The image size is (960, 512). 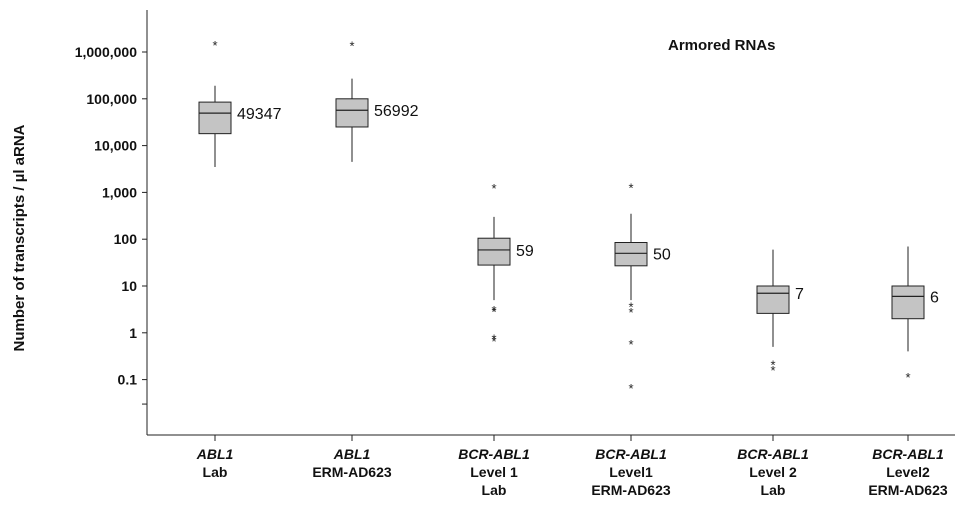 I want to click on median-value-label: 56992, so click(x=396, y=111).